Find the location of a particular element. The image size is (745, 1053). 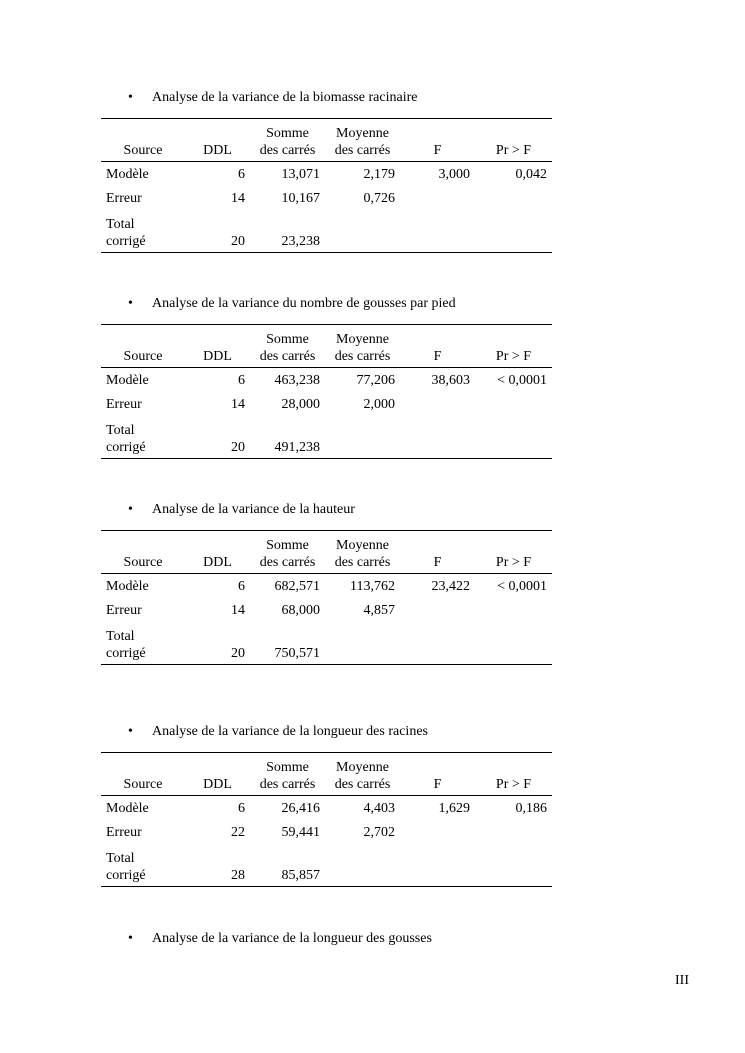

cell: 23,238 is located at coordinates (301, 241).